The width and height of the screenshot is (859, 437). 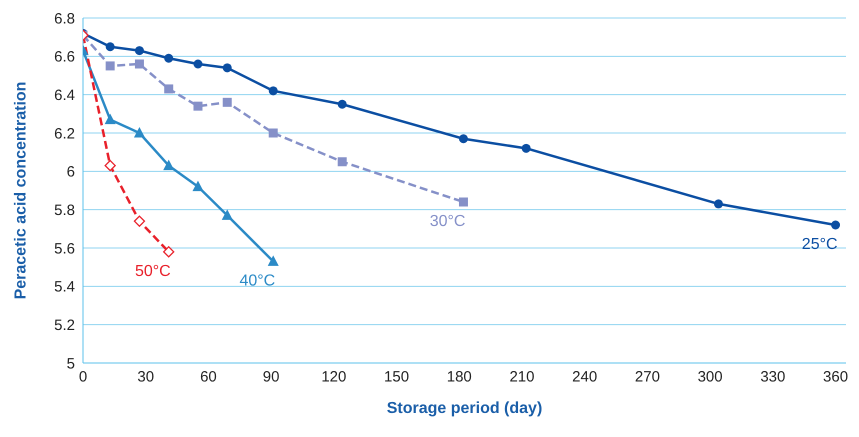 I want to click on x-tick-label: 240, so click(x=585, y=377).